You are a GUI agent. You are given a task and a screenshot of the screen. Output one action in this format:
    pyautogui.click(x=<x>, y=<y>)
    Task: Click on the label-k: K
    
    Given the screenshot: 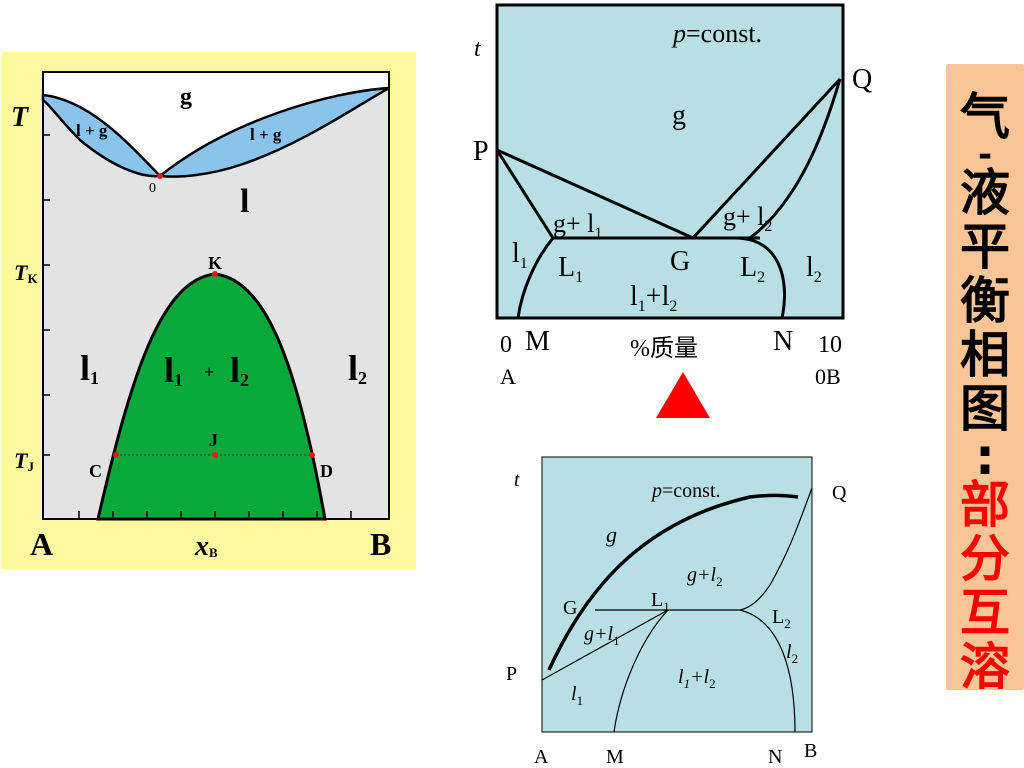 What is the action you would take?
    pyautogui.click(x=215, y=263)
    